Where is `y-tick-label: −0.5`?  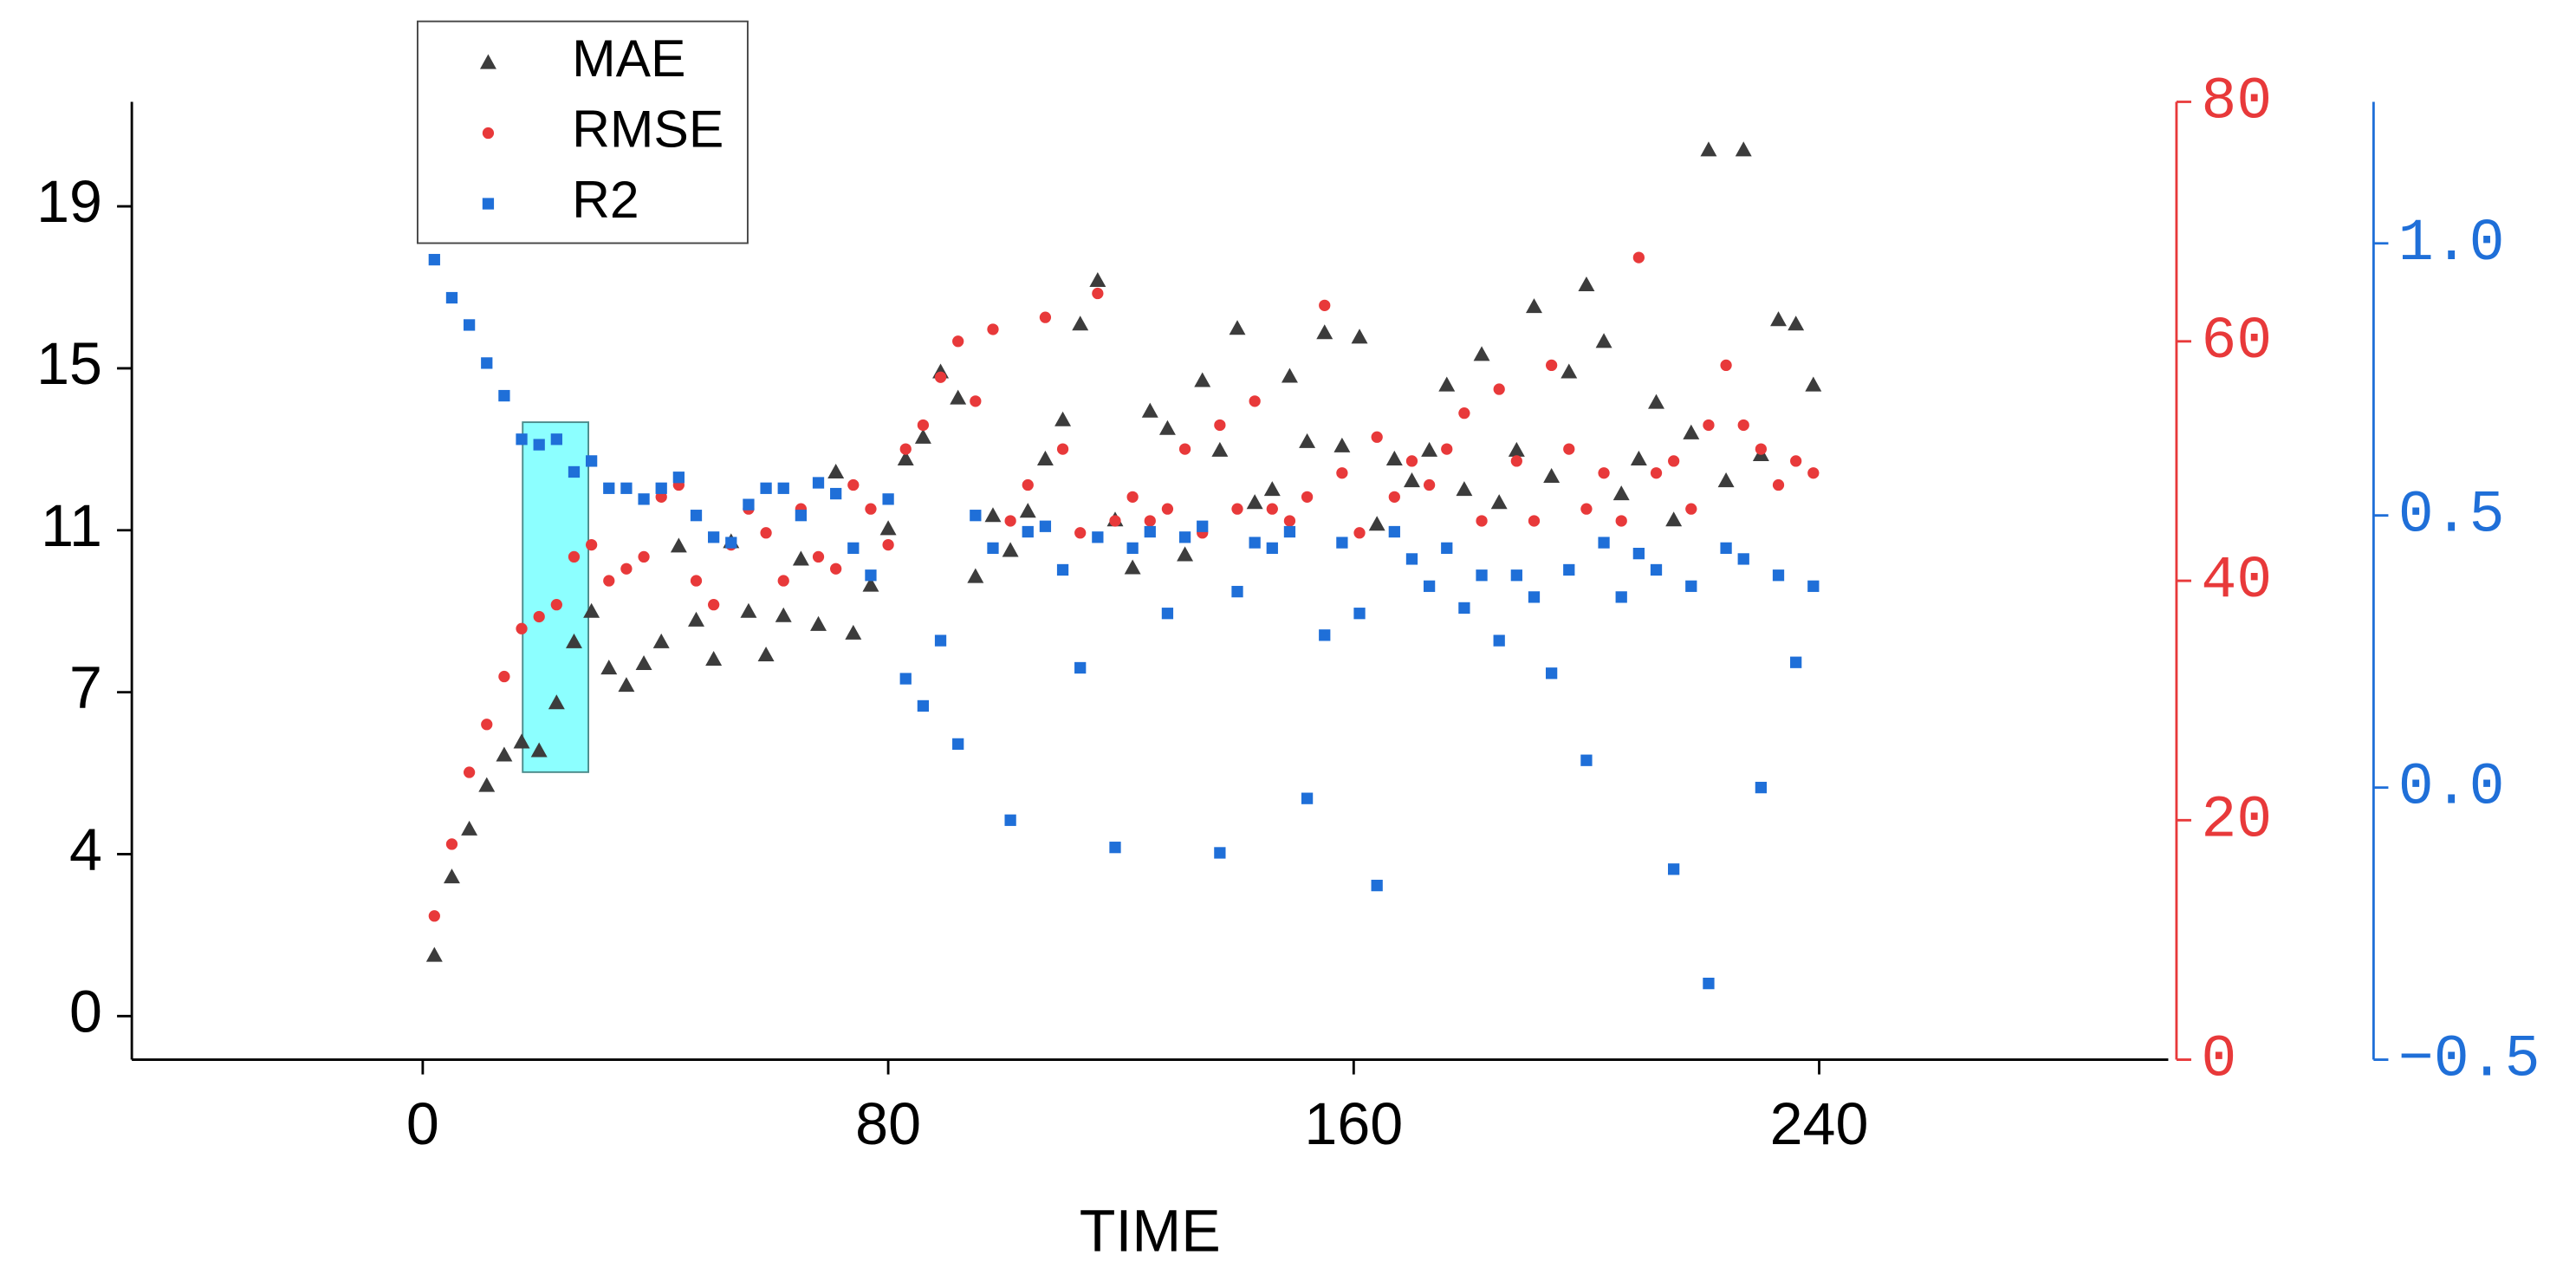 y-tick-label: −0.5 is located at coordinates (2469, 1060).